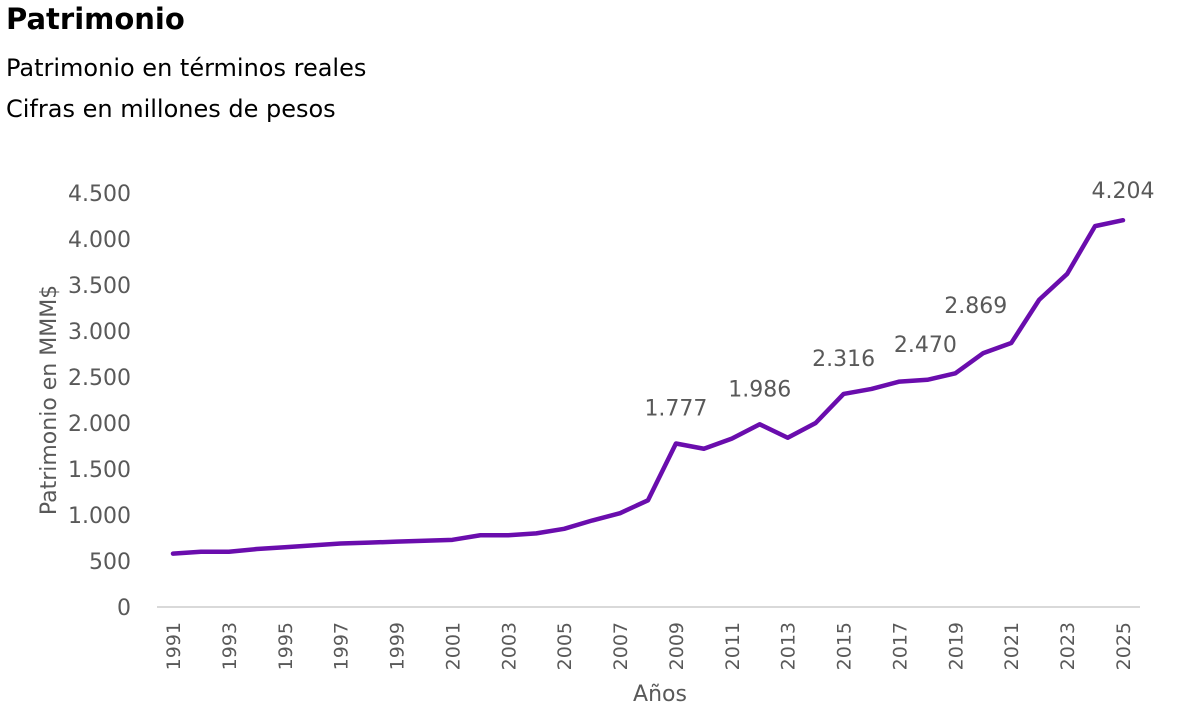  What do you see at coordinates (733, 646) in the screenshot?
I see `x-tick-label: 2011` at bounding box center [733, 646].